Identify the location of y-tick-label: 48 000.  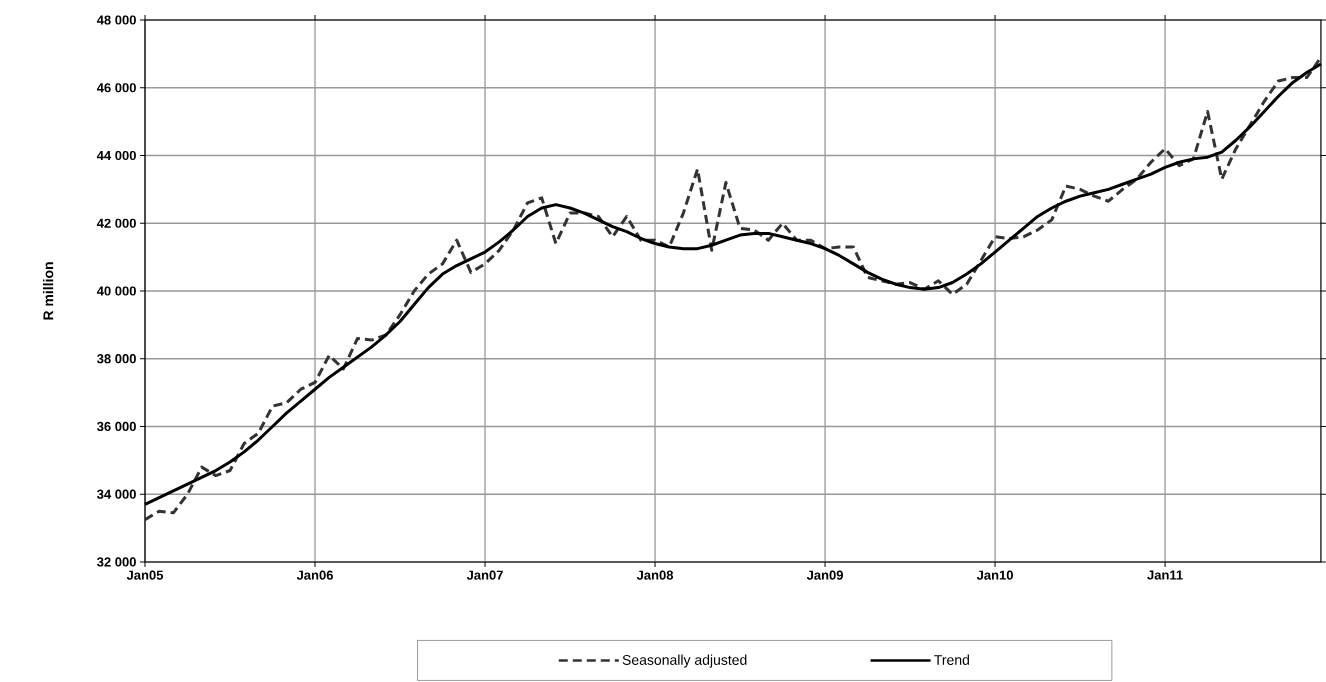
(116, 20).